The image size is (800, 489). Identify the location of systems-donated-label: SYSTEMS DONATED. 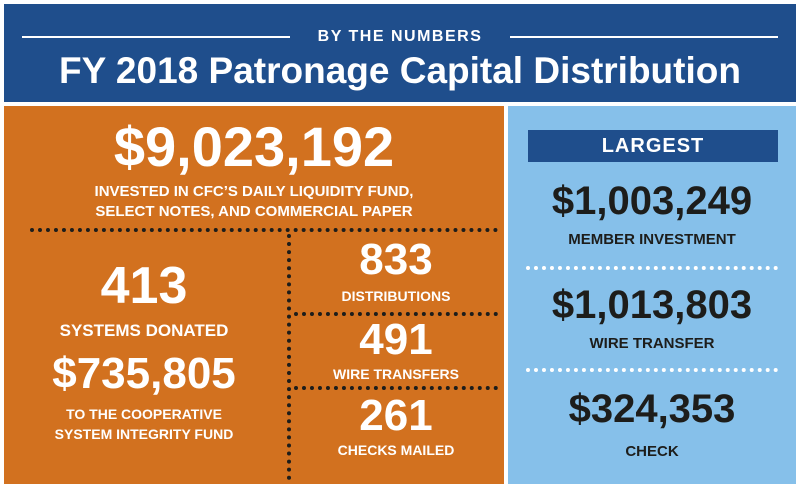
(144, 330).